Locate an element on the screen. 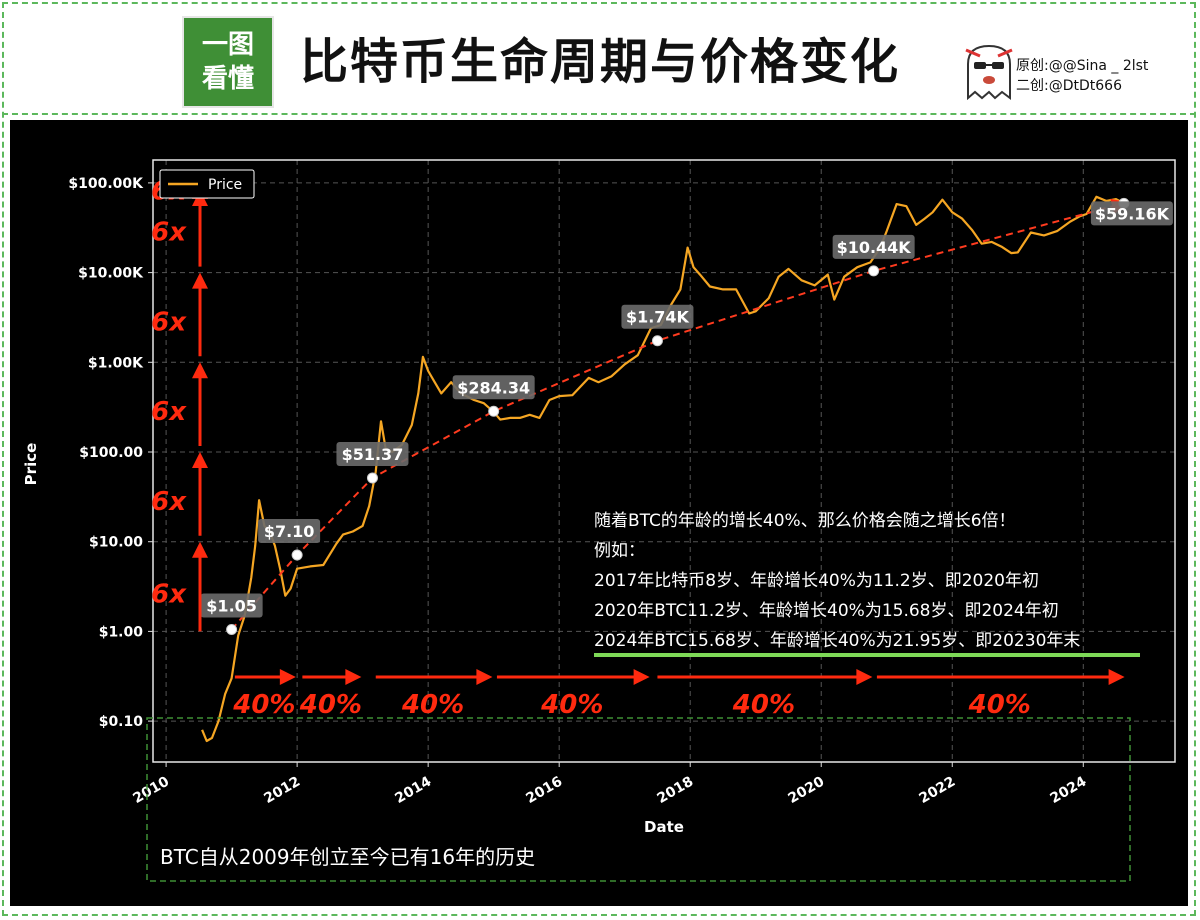 This screenshot has height=920, width=1200. price-label: $59.16K is located at coordinates (1132, 213).